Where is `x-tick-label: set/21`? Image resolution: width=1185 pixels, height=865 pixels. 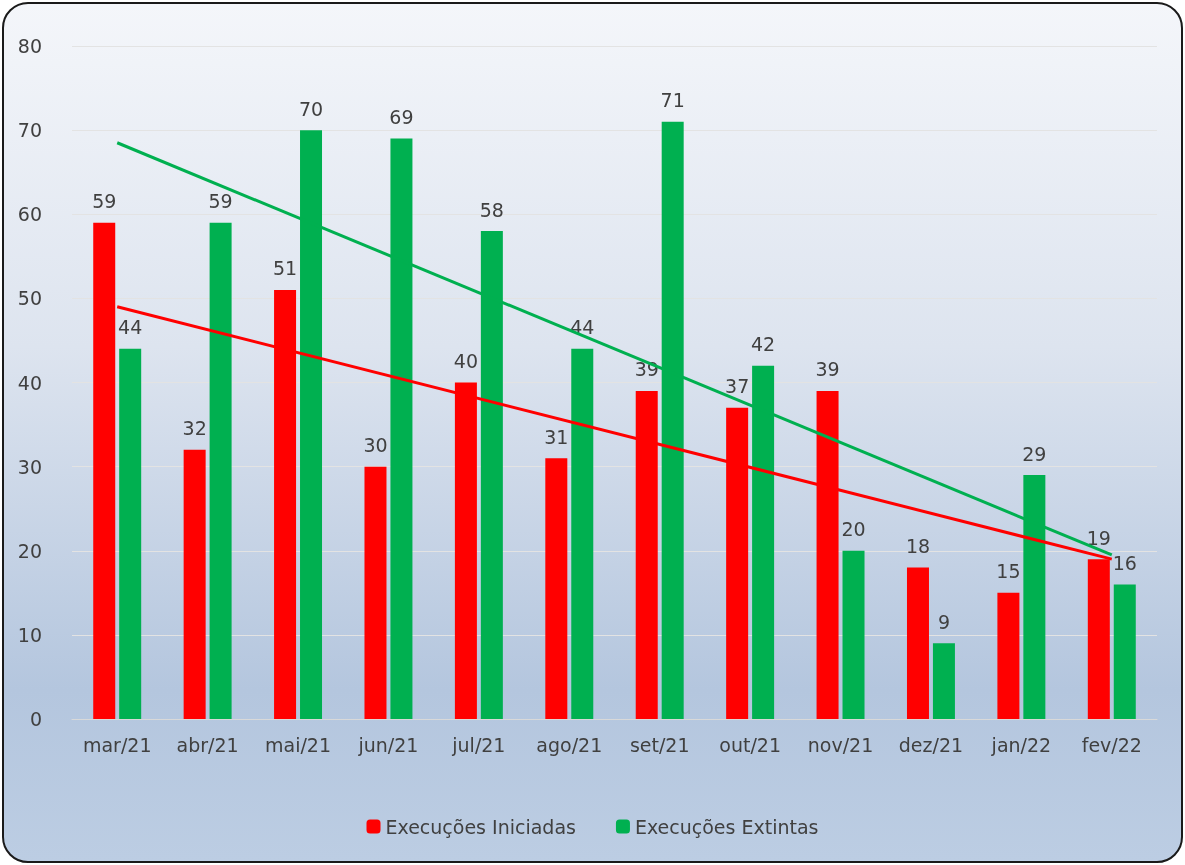 x-tick-label: set/21 is located at coordinates (659, 744).